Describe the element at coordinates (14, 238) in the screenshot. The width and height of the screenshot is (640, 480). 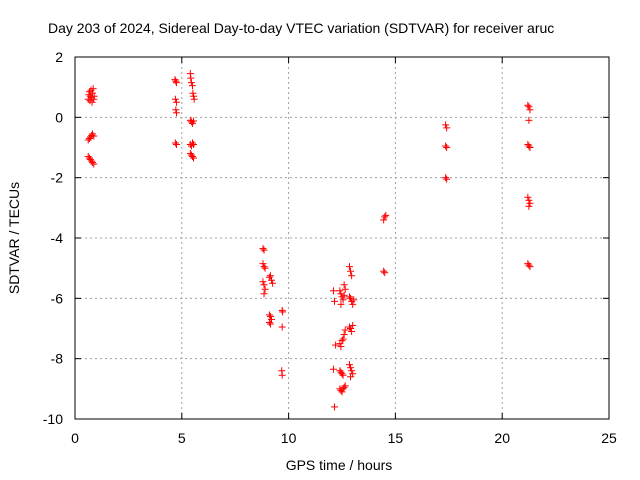
I see `y-axis-label: SDTVAR / TECUs` at that location.